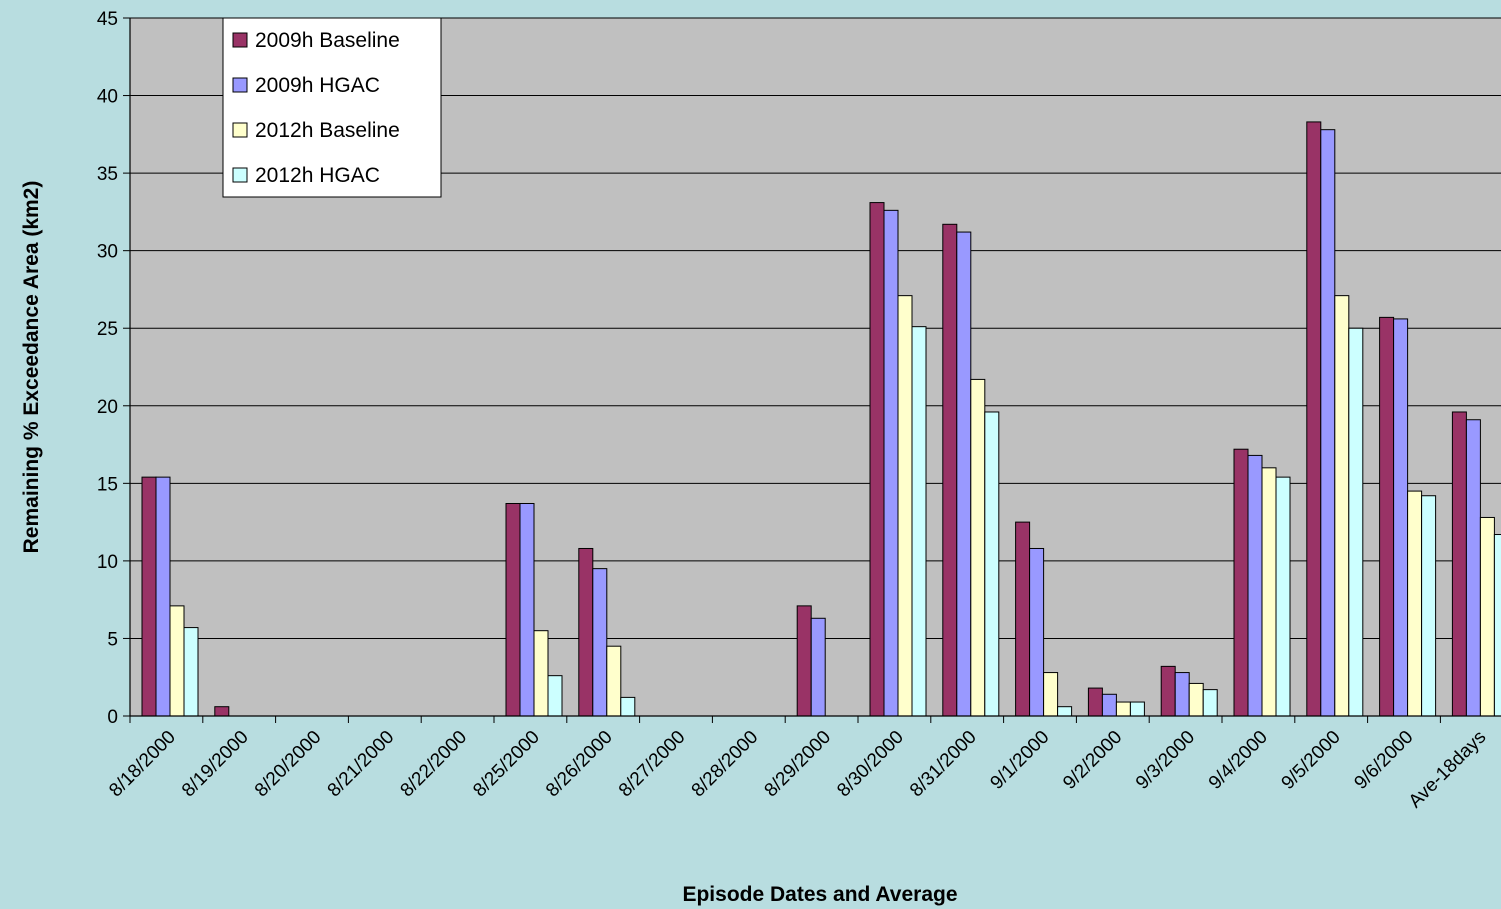 The width and height of the screenshot is (1501, 909). I want to click on x-tick-label: 9/5/2000, so click(1311, 760).